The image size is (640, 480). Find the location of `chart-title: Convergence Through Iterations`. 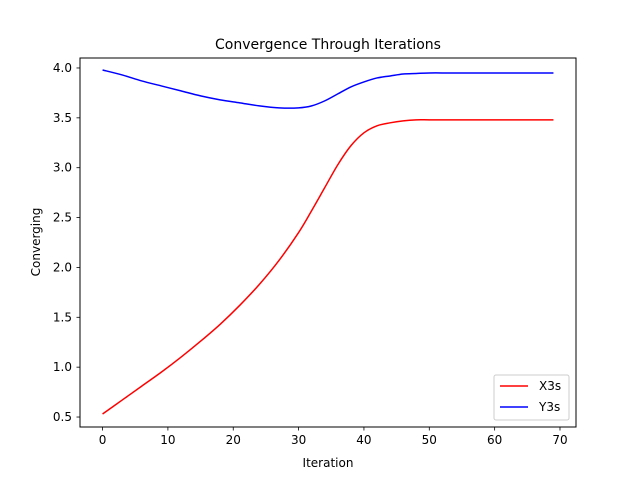

chart-title: Convergence Through Iterations is located at coordinates (328, 45).